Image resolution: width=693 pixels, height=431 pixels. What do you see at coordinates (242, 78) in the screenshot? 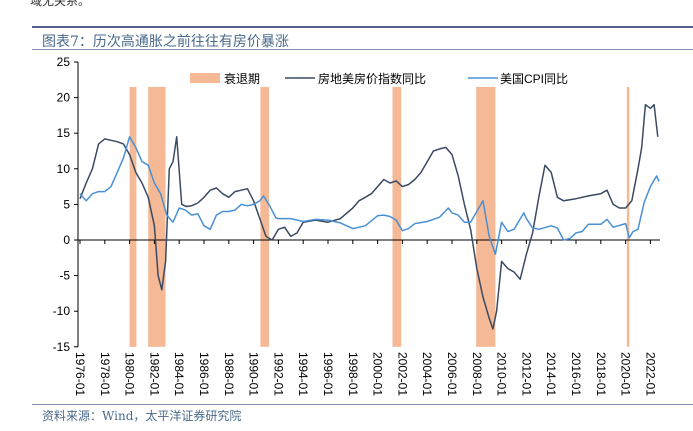
I see `legend-label-recession: 衰退期` at bounding box center [242, 78].